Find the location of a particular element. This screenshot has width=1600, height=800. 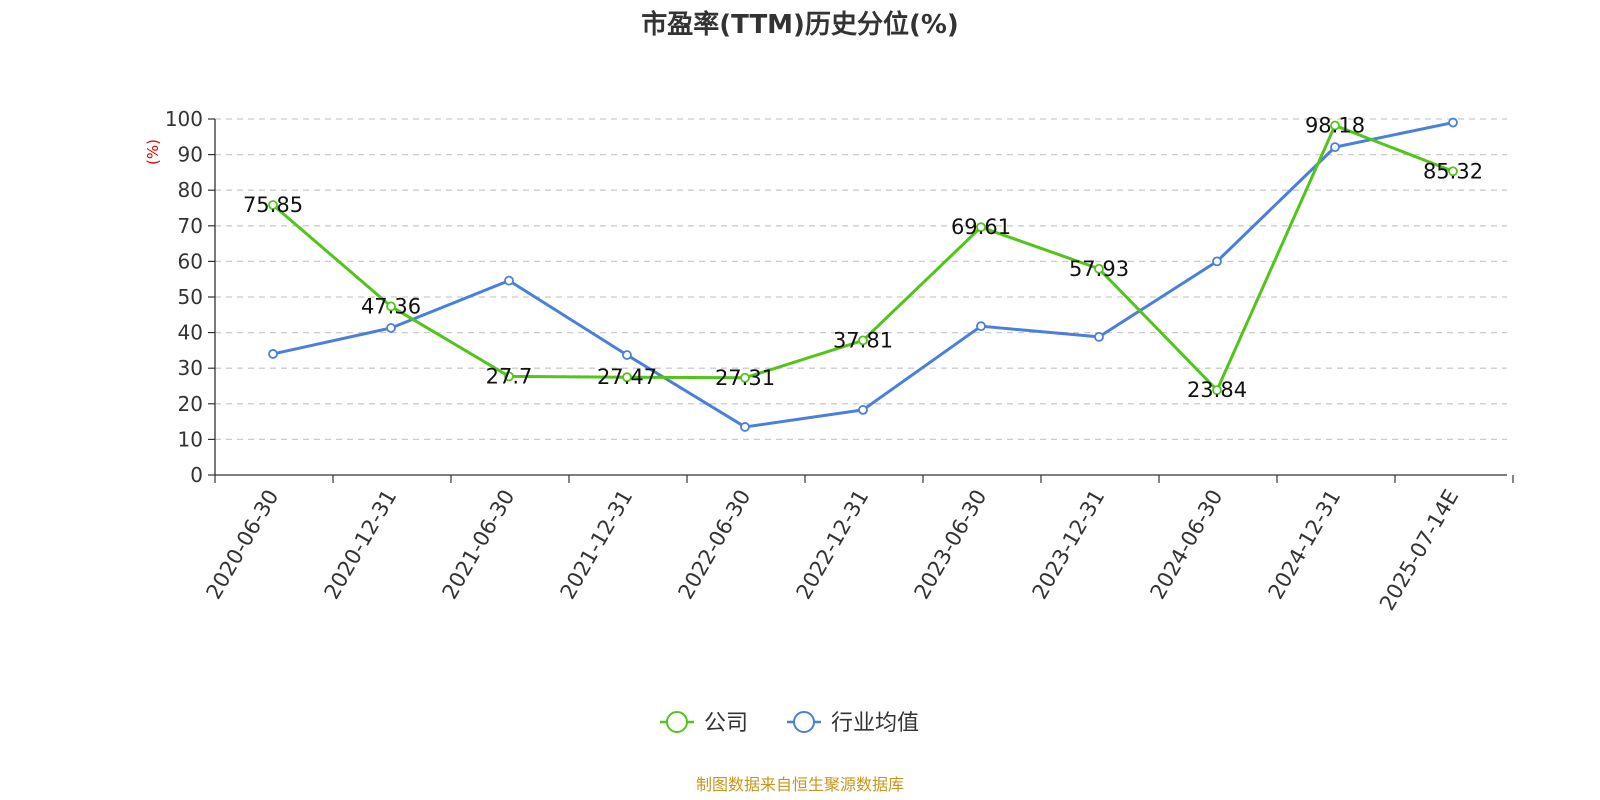

data-label: 27.31 is located at coordinates (745, 378).